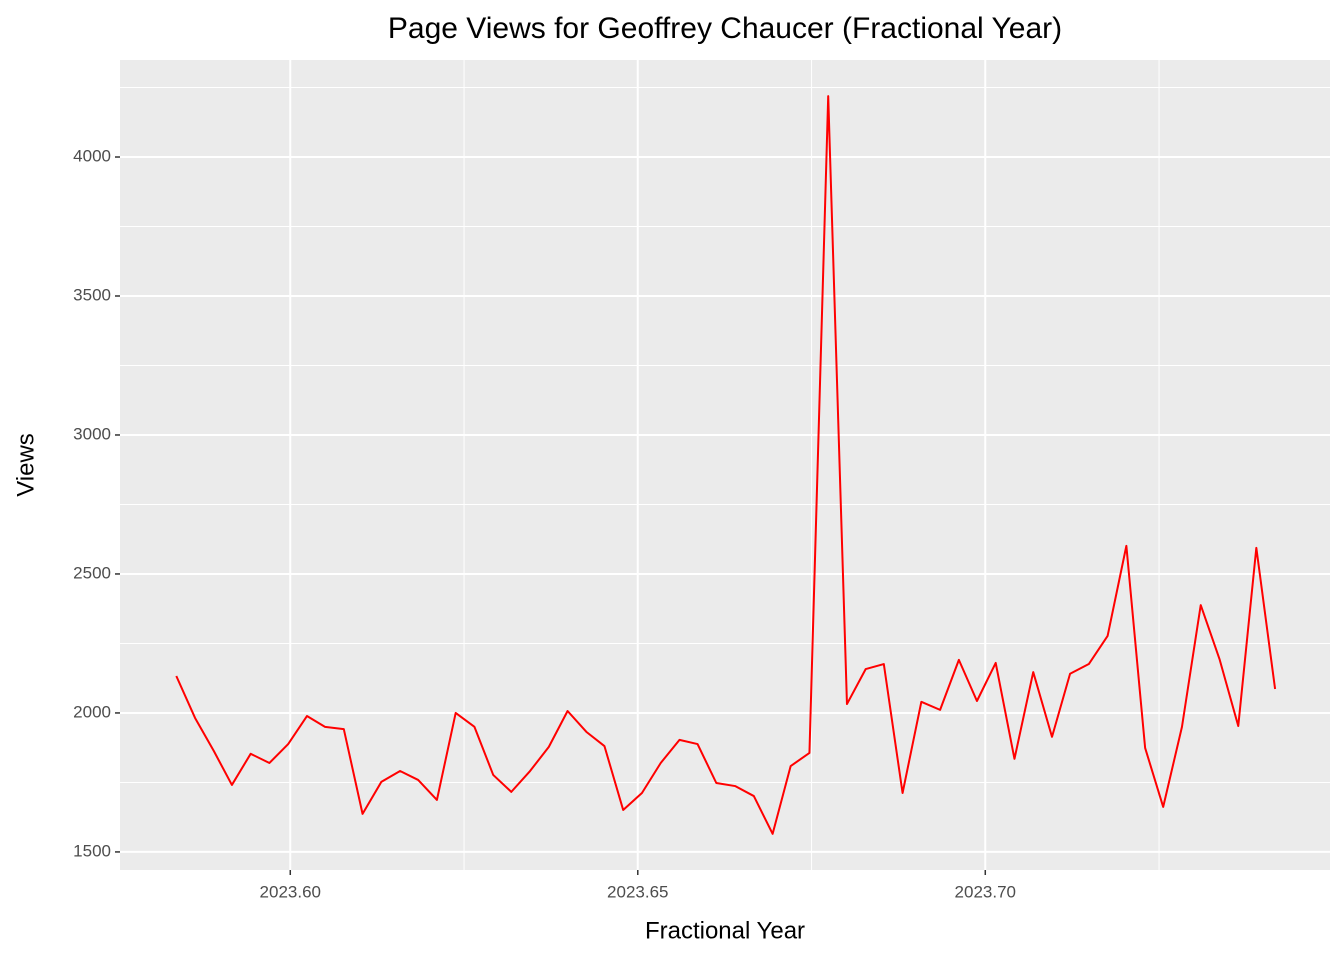 The height and width of the screenshot is (960, 1344). Describe the element at coordinates (985, 891) in the screenshot. I see `x-tick-label: 2023.70` at that location.